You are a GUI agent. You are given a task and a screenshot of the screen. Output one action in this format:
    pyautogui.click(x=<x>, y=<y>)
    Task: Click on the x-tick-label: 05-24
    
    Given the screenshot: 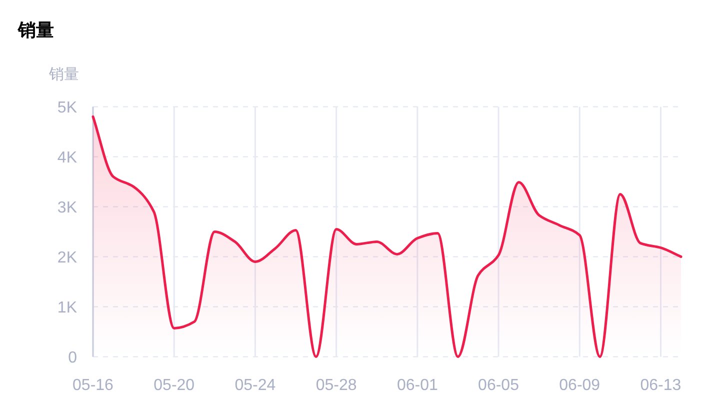 What is the action you would take?
    pyautogui.click(x=255, y=385)
    